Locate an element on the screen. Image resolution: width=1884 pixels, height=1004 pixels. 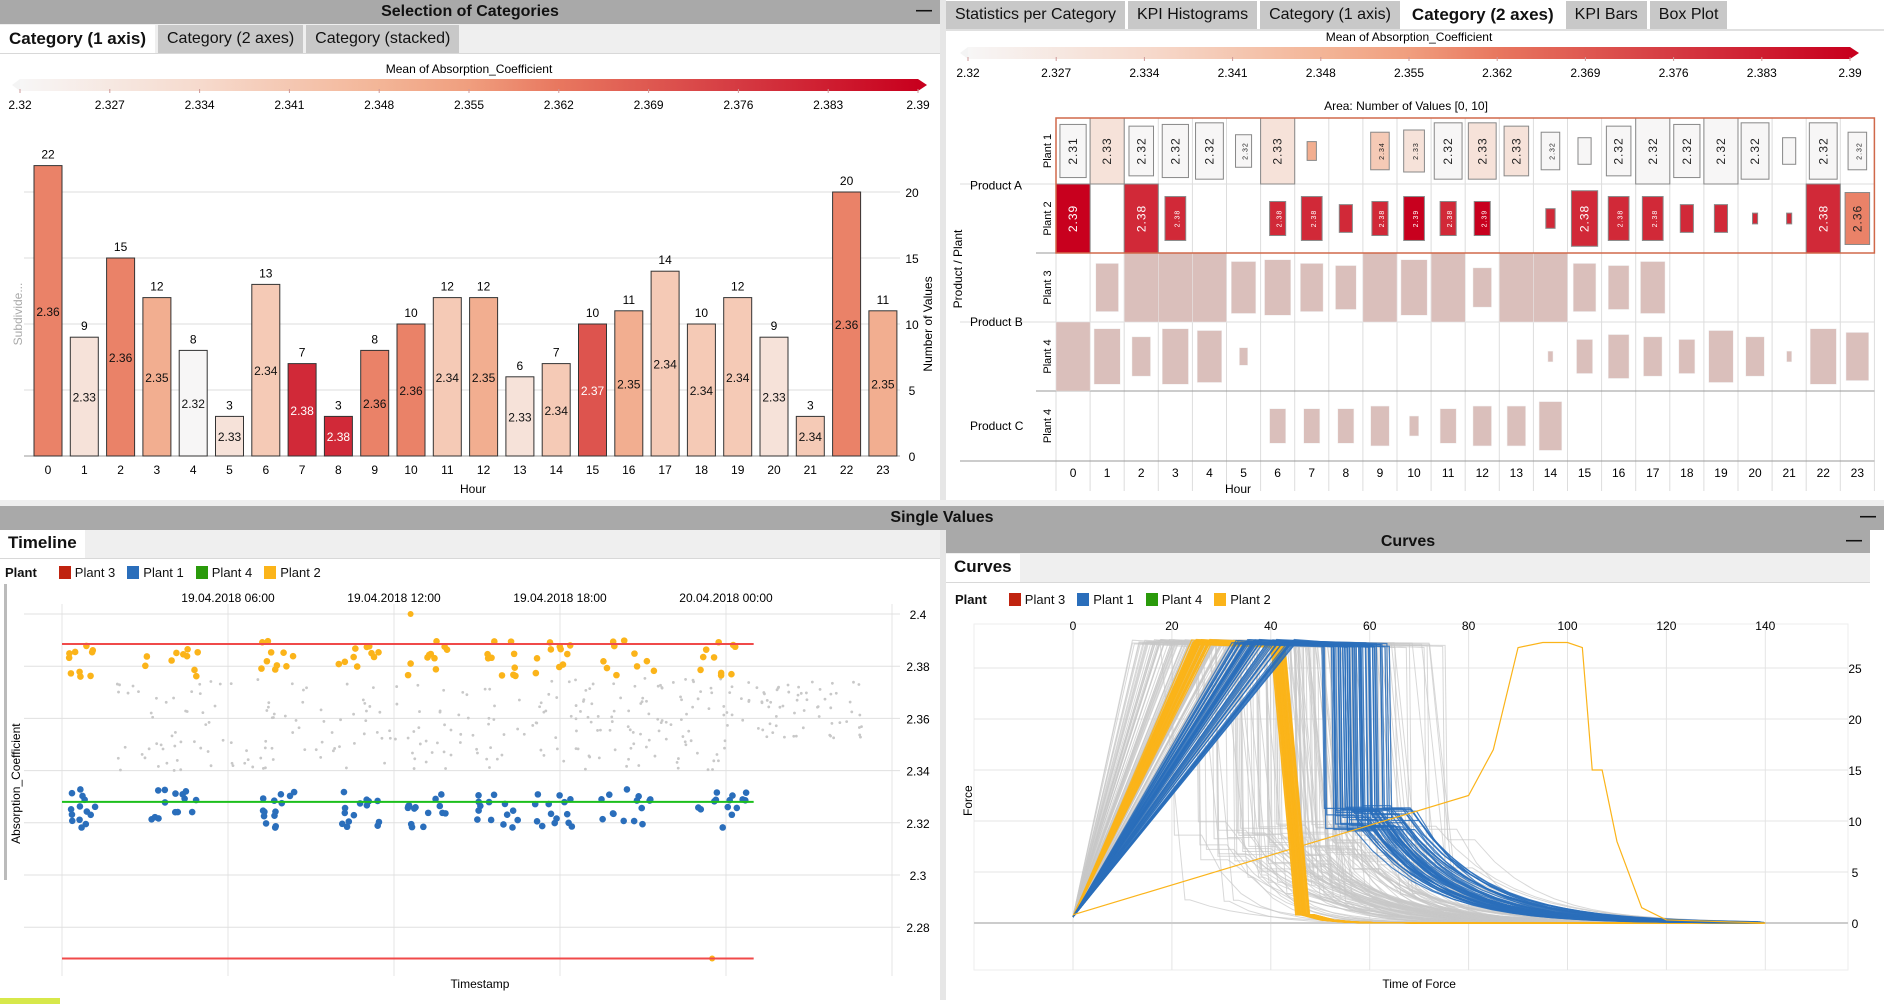
tab-statistics-per-category: Statistics per Category is located at coordinates (1035, 15).